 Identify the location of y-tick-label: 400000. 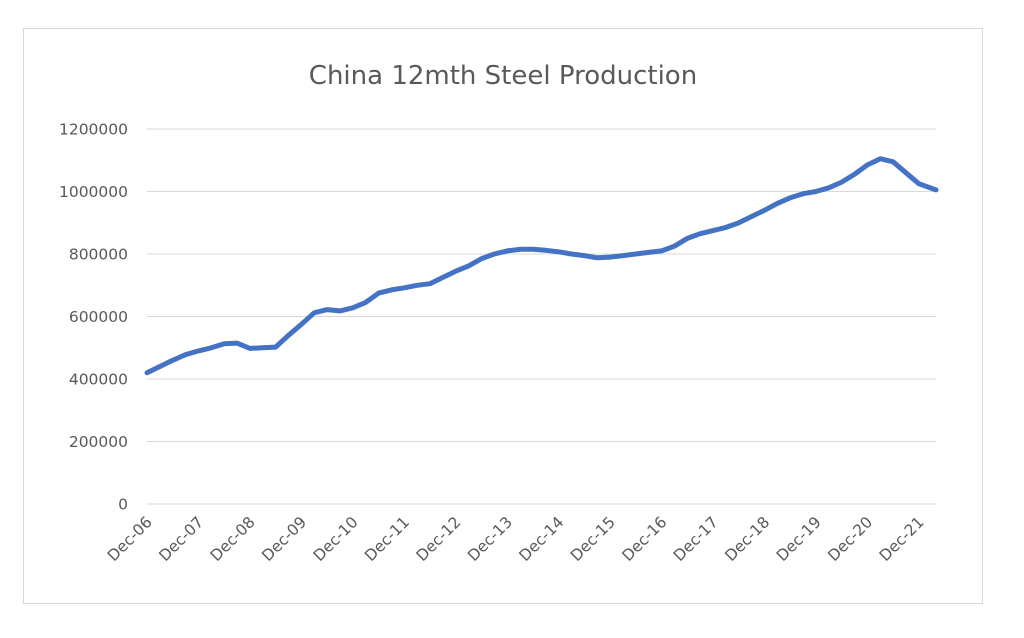
(98, 380).